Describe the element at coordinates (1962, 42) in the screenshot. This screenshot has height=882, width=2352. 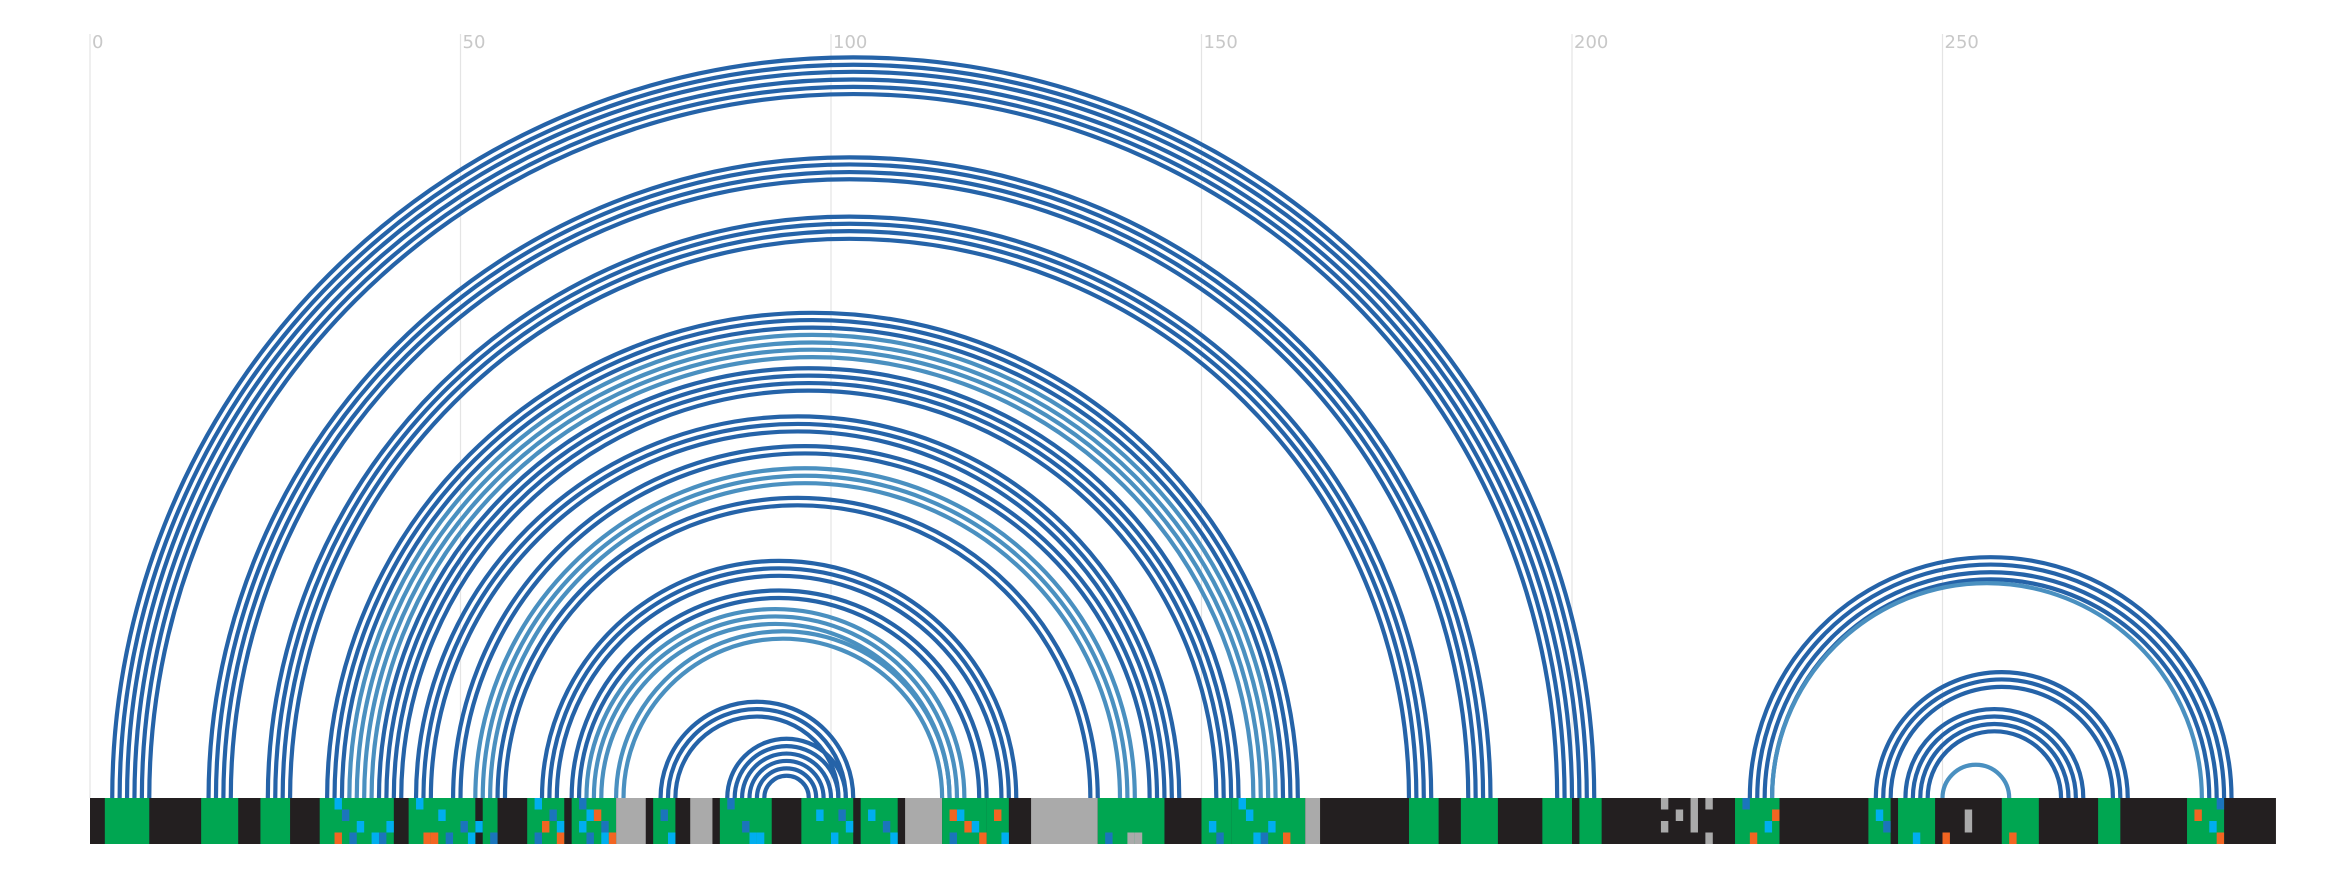
I see `tick-label-250: 250` at that location.